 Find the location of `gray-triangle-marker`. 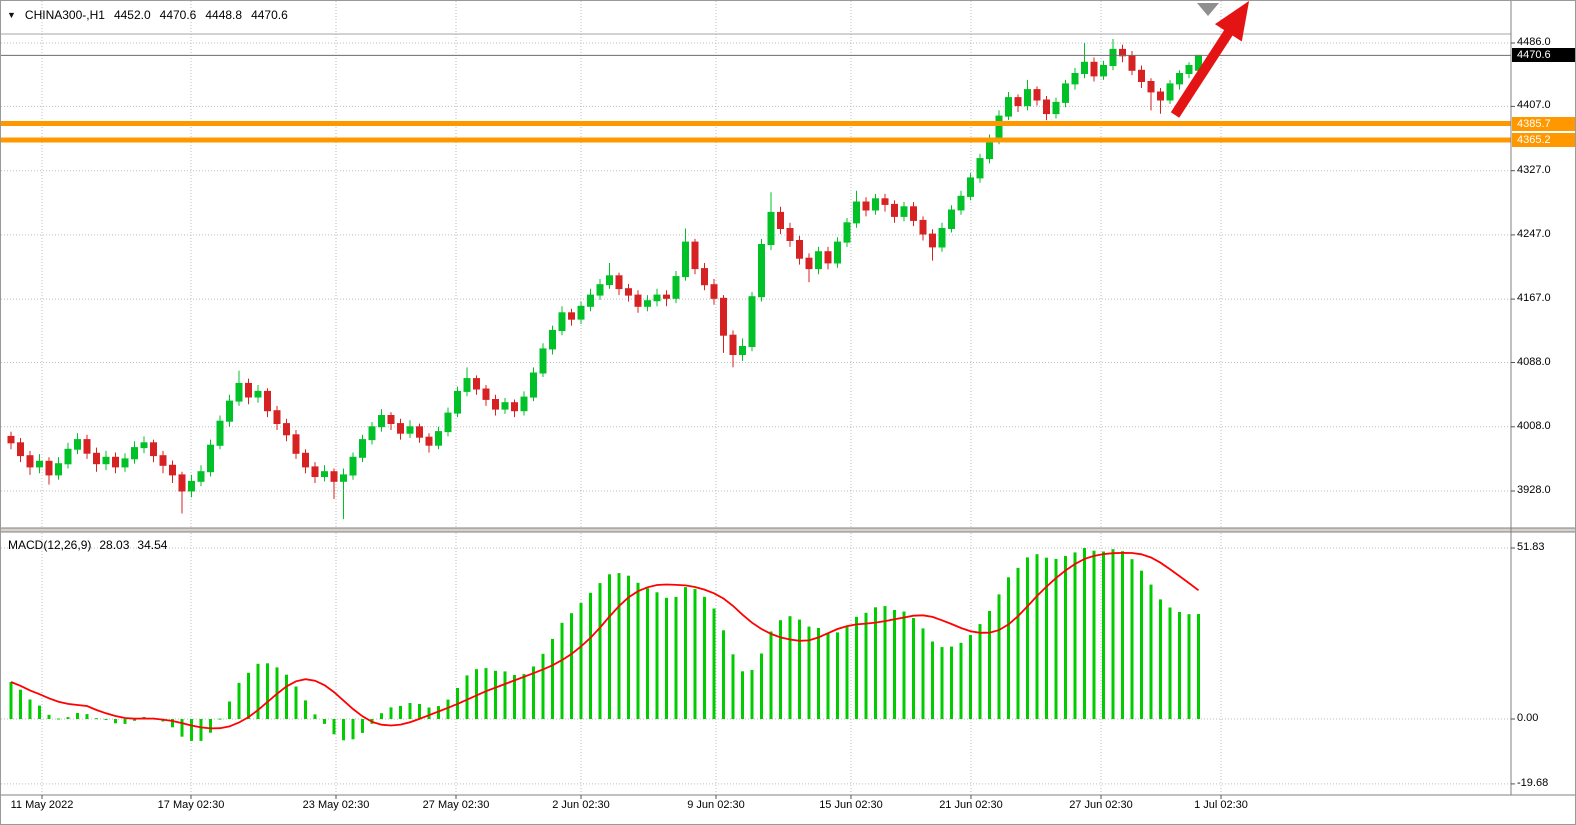

gray-triangle-marker is located at coordinates (1208, 9).